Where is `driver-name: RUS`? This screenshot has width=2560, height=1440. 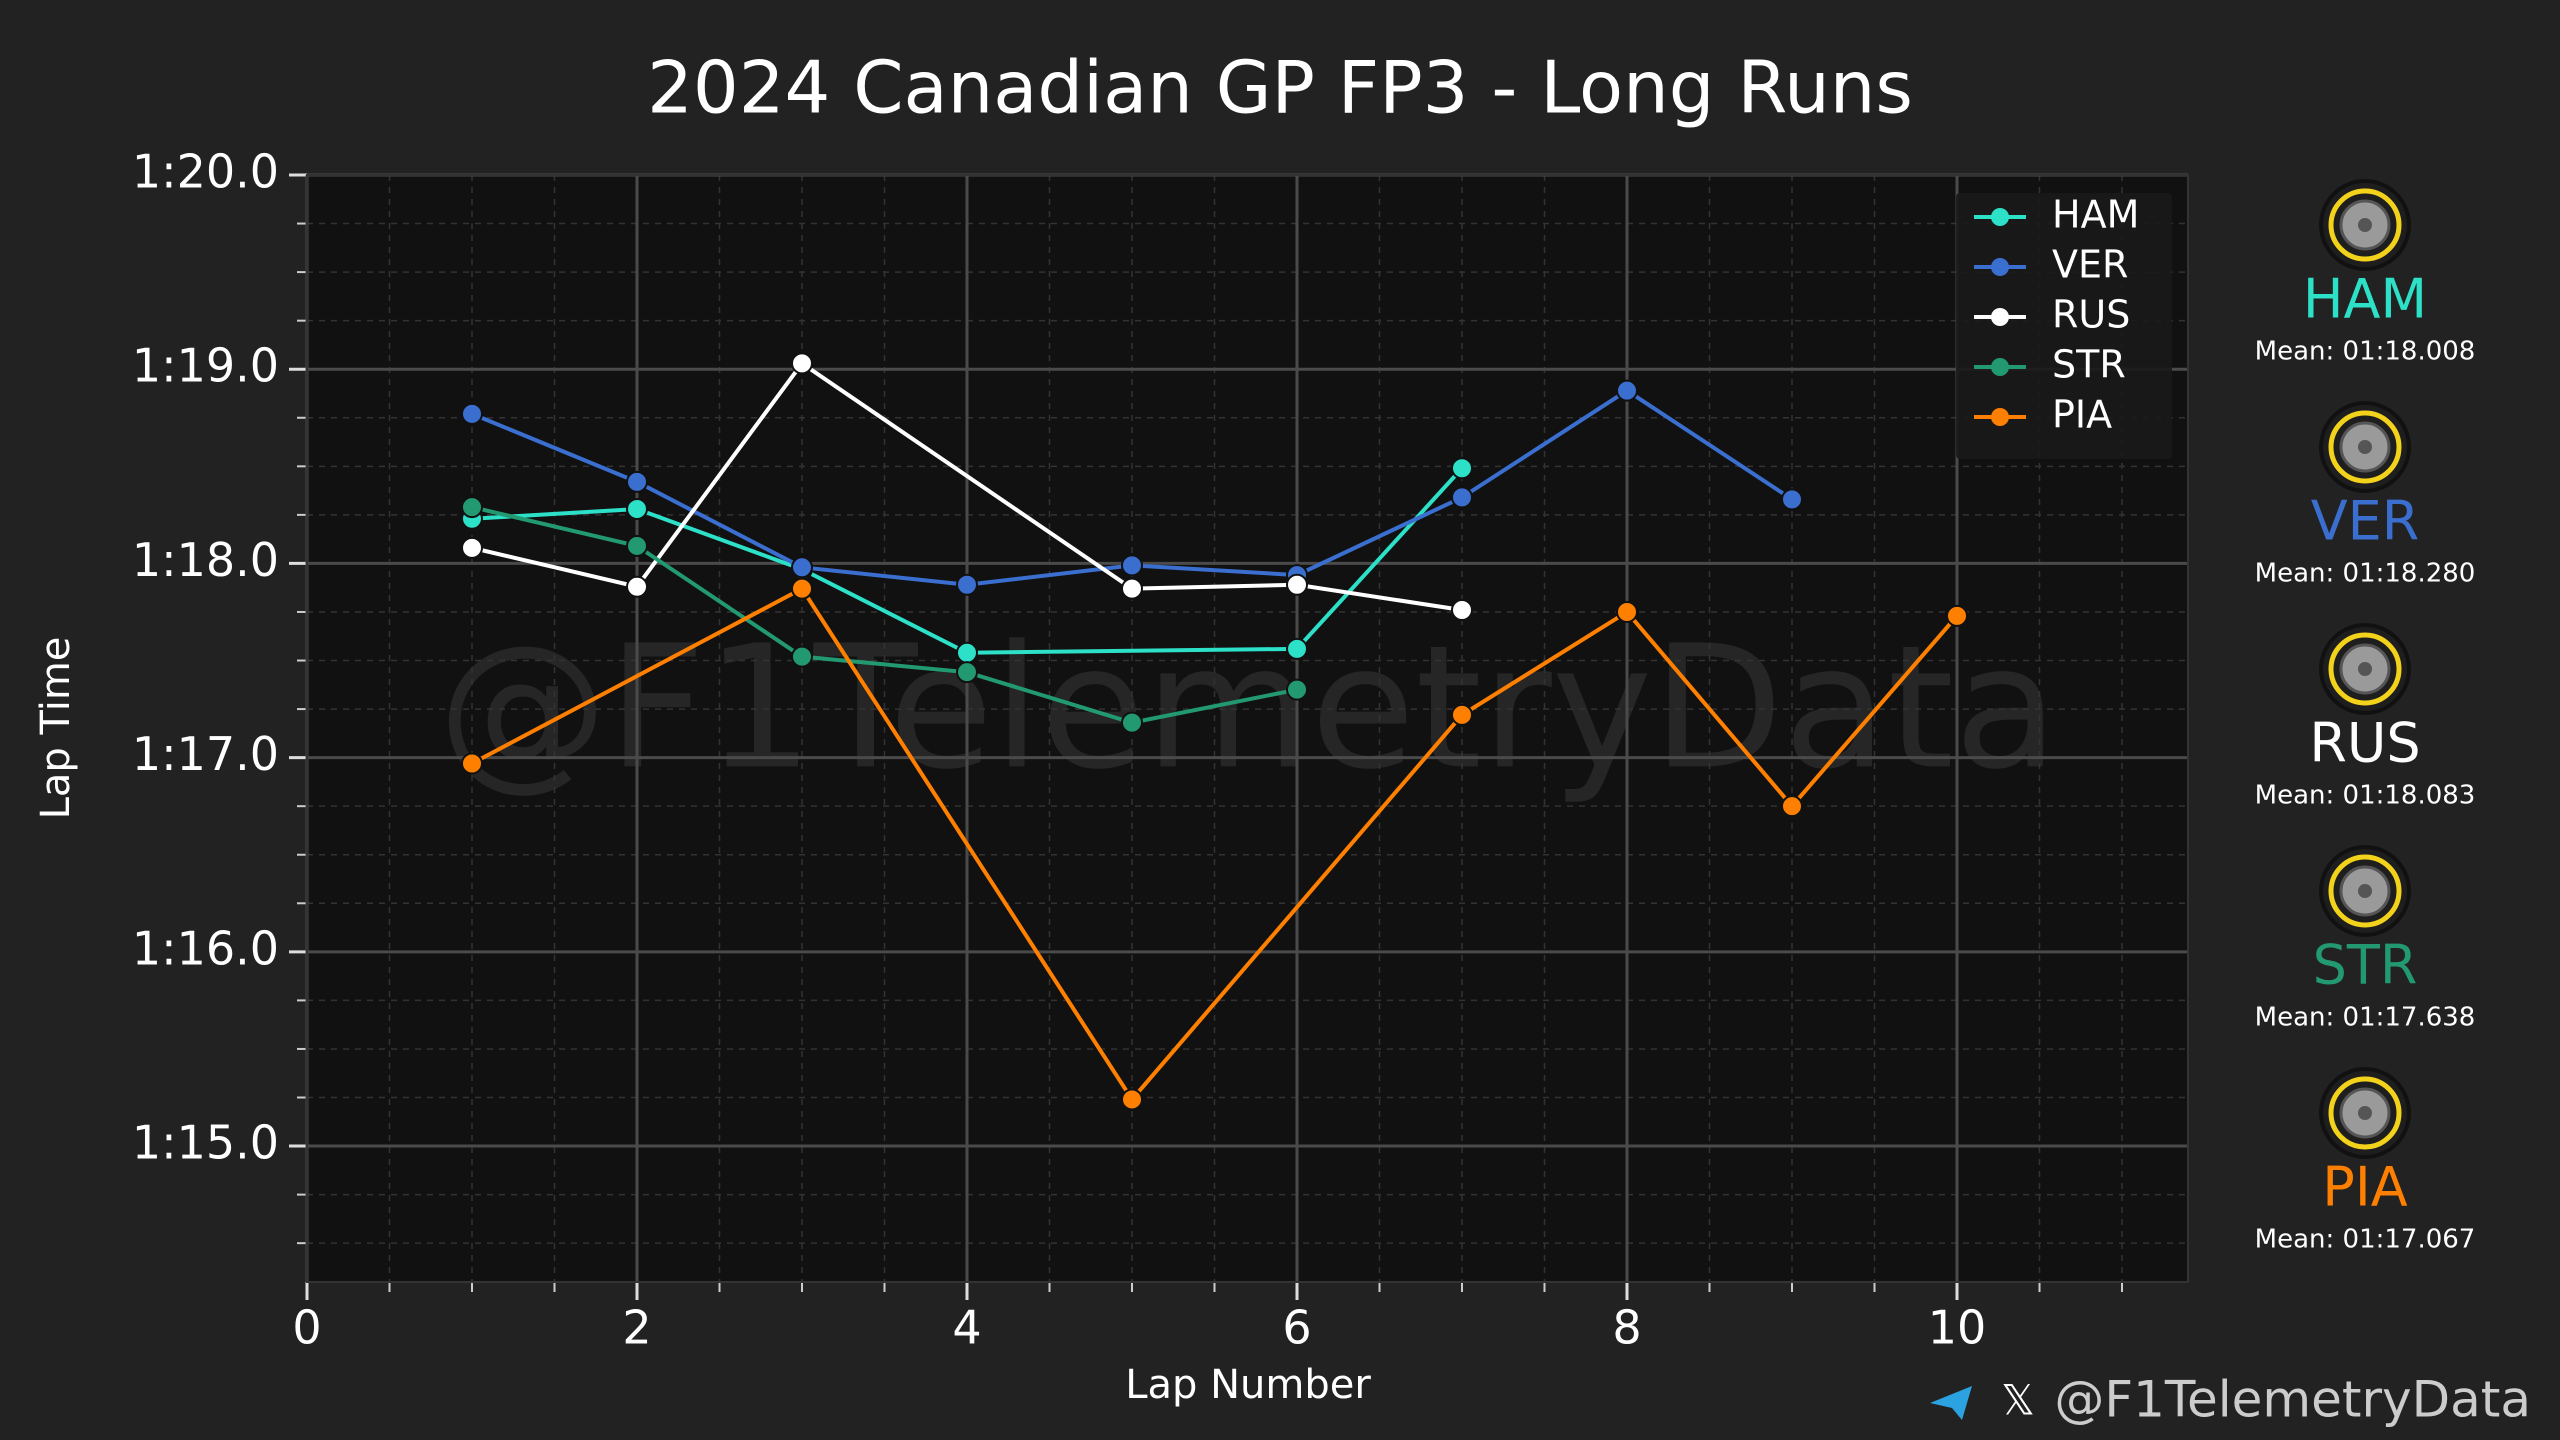
driver-name: RUS is located at coordinates (2364, 743).